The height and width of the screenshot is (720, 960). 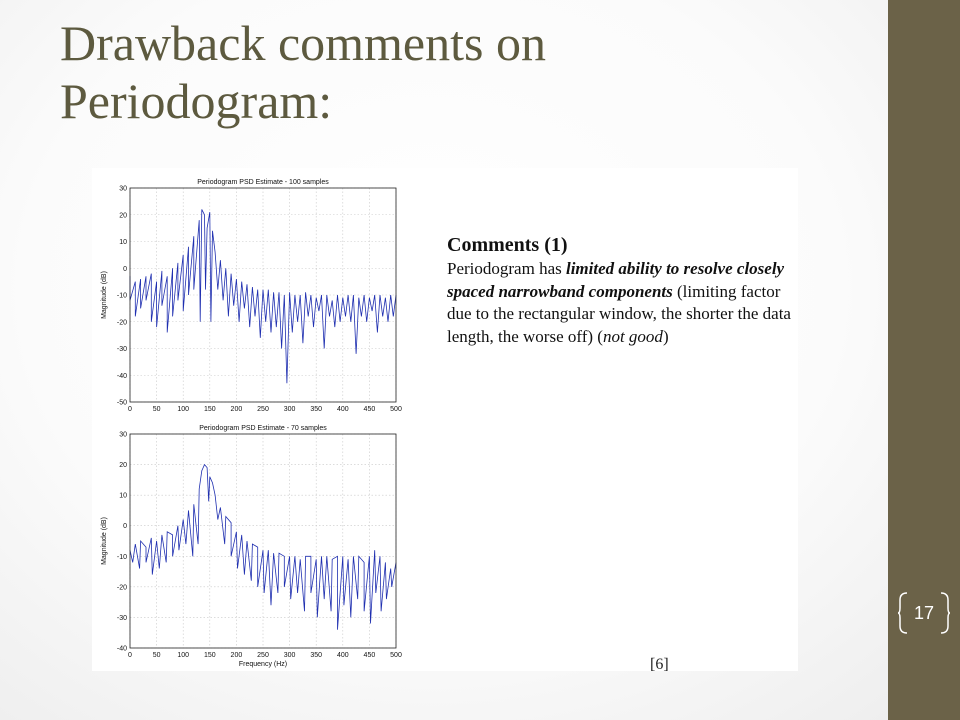 I want to click on comments-heading: Comments (1), so click(x=507, y=245).